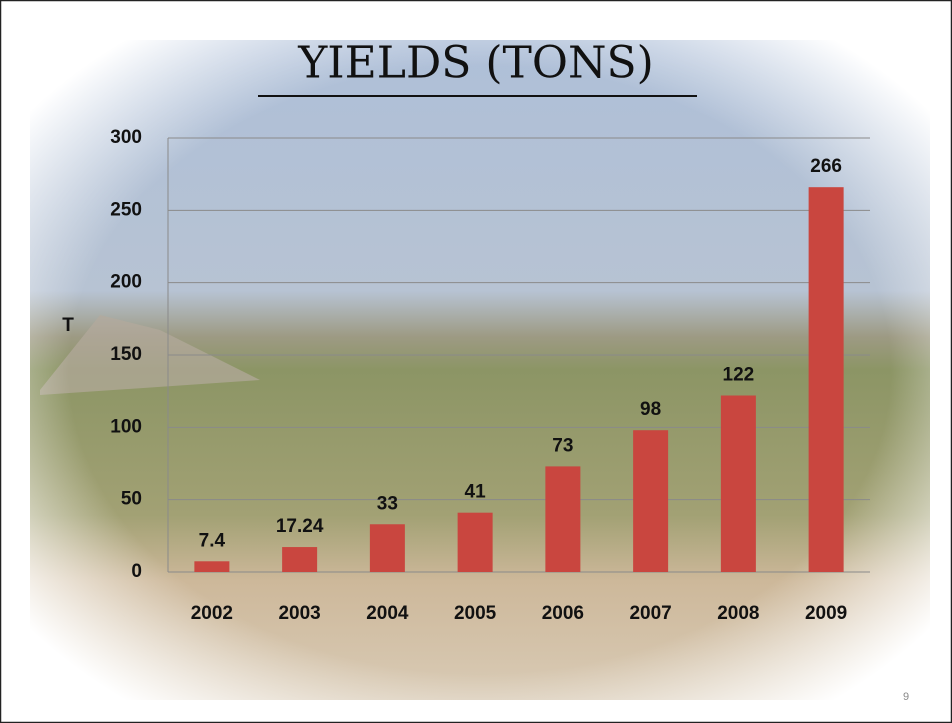 This screenshot has width=952, height=723. What do you see at coordinates (126, 426) in the screenshot?
I see `y-tick-label: 100` at bounding box center [126, 426].